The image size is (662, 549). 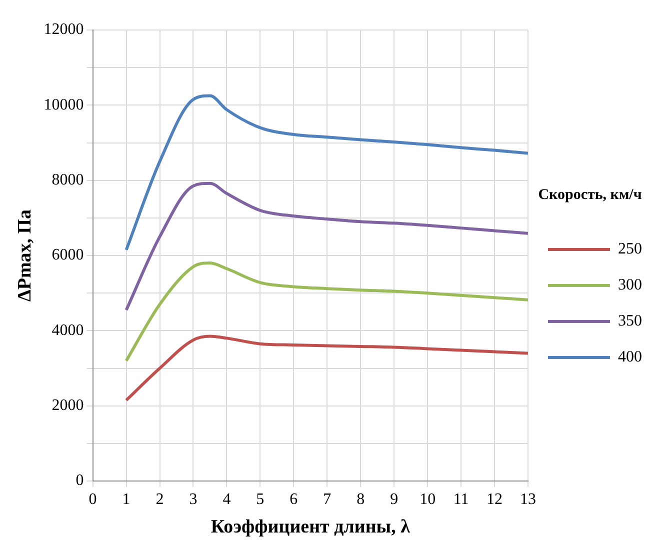 I want to click on x-tick-label: 13, so click(x=528, y=499).